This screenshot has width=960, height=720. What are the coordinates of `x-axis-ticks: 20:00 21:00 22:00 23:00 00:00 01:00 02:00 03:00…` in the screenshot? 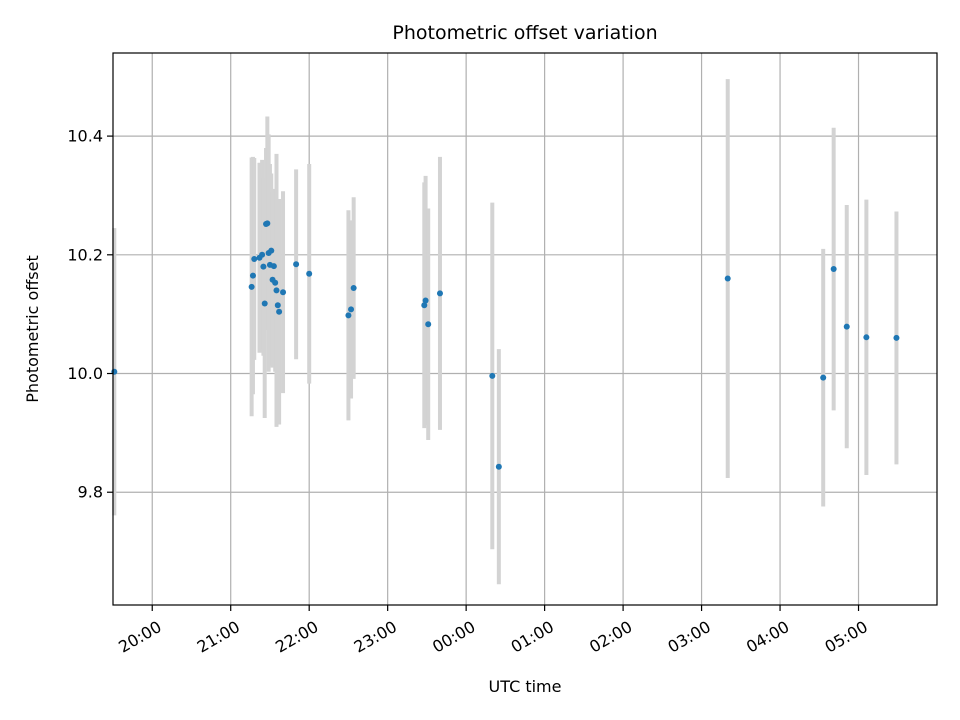 It's located at (493, 631).